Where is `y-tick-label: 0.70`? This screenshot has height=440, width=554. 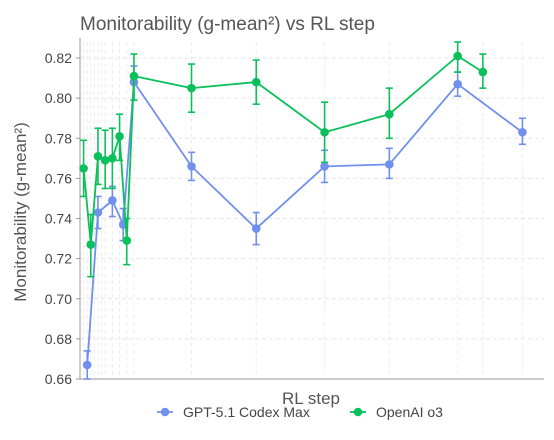
y-tick-label: 0.70 is located at coordinates (58, 299).